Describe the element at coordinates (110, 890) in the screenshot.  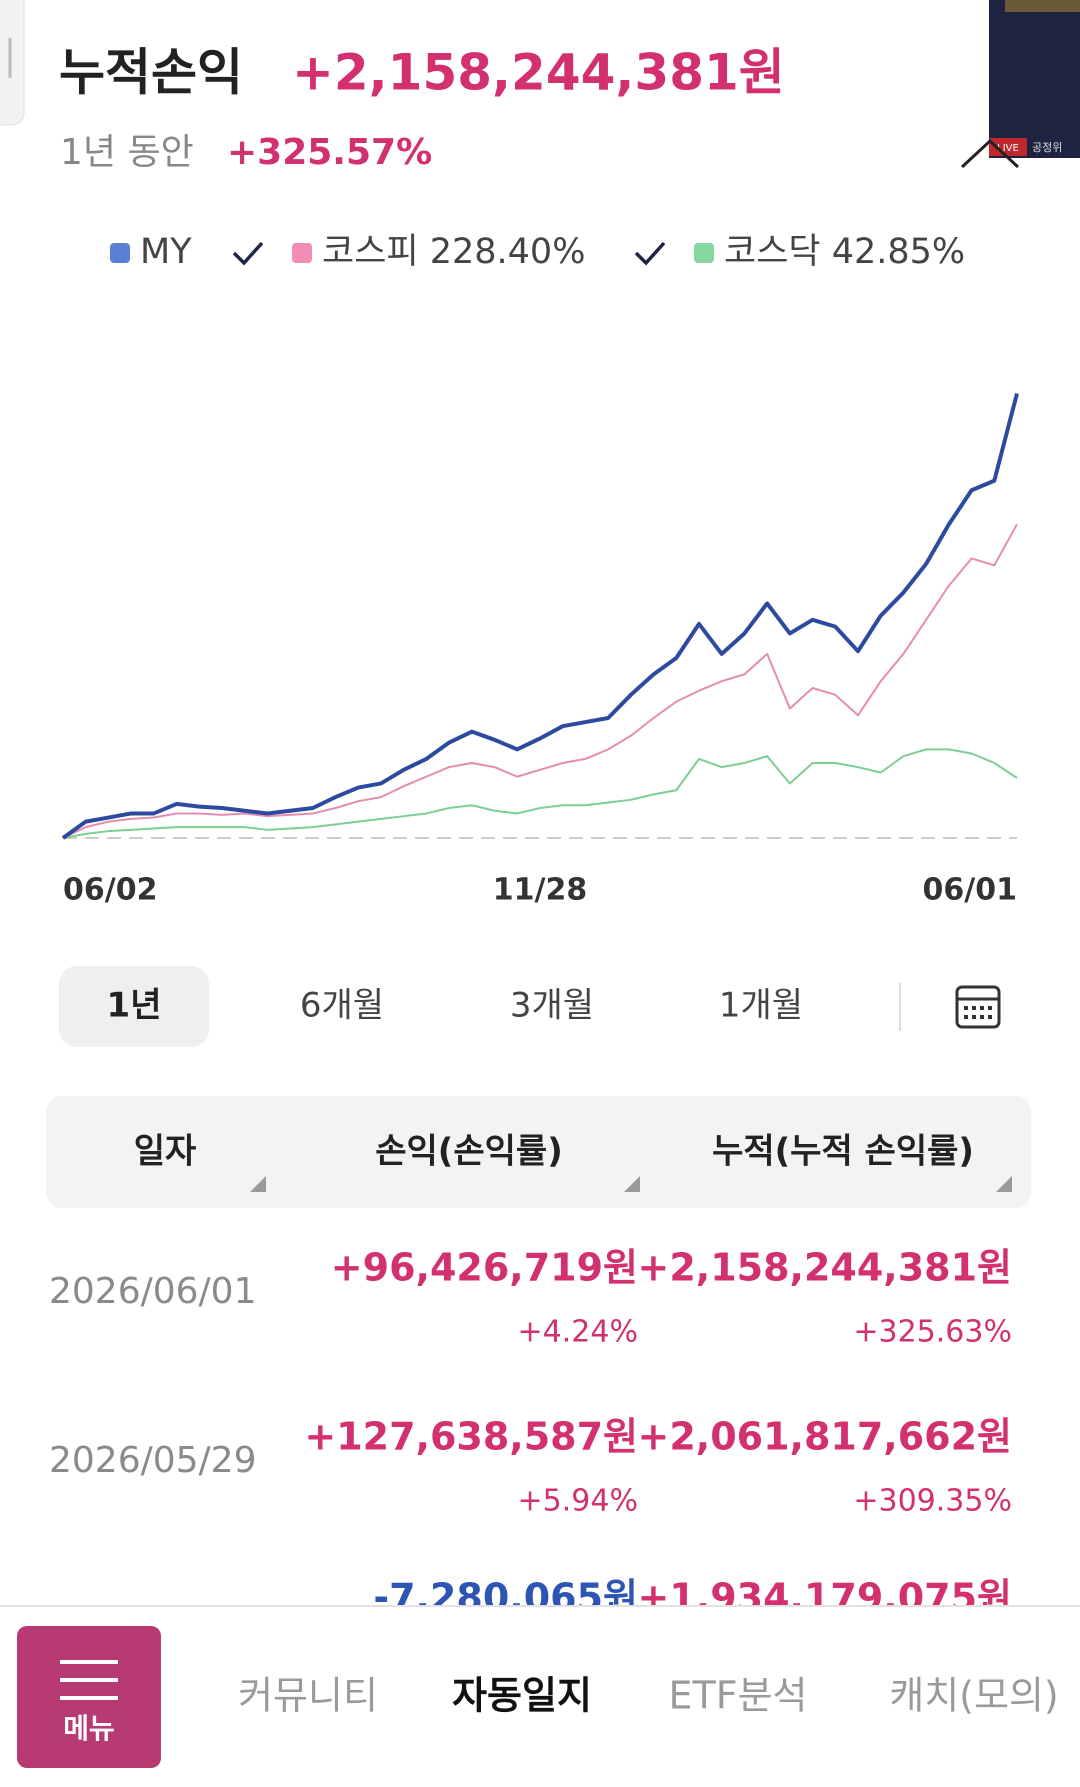
I see `x-tick-label: 06/02` at that location.